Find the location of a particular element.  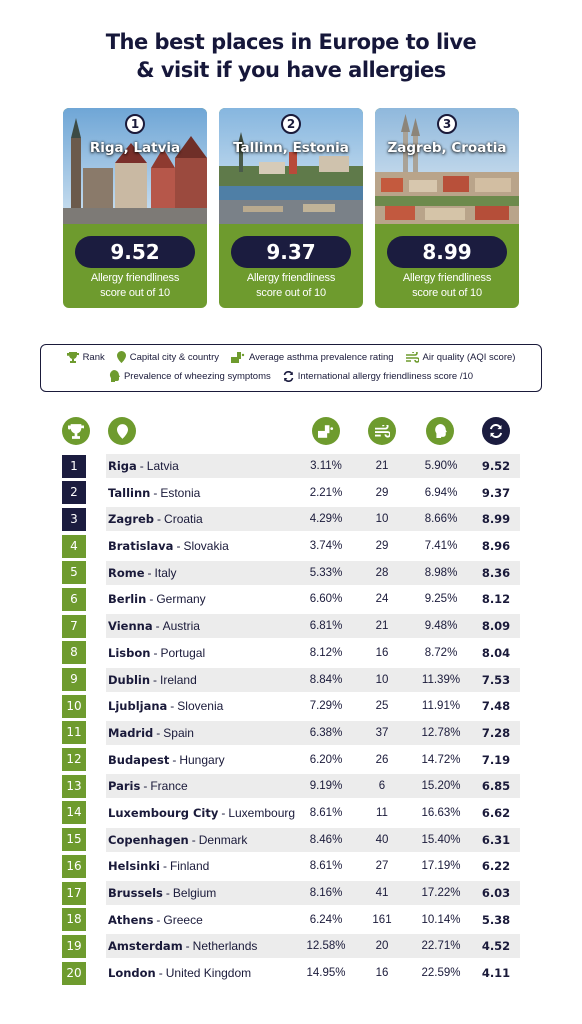

place-cell: Paris - France is located at coordinates (148, 786).